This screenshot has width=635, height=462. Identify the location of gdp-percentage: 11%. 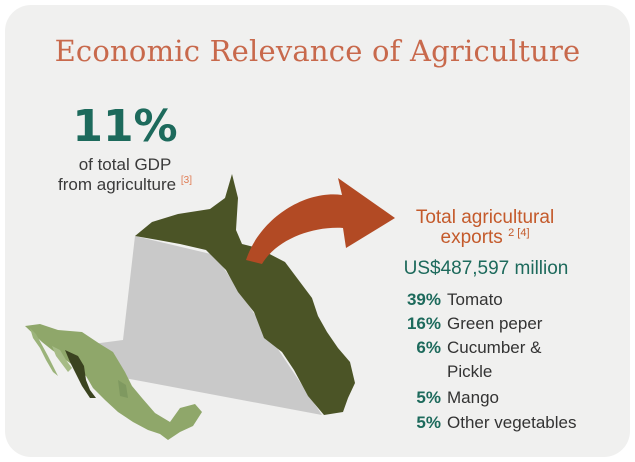
(125, 126).